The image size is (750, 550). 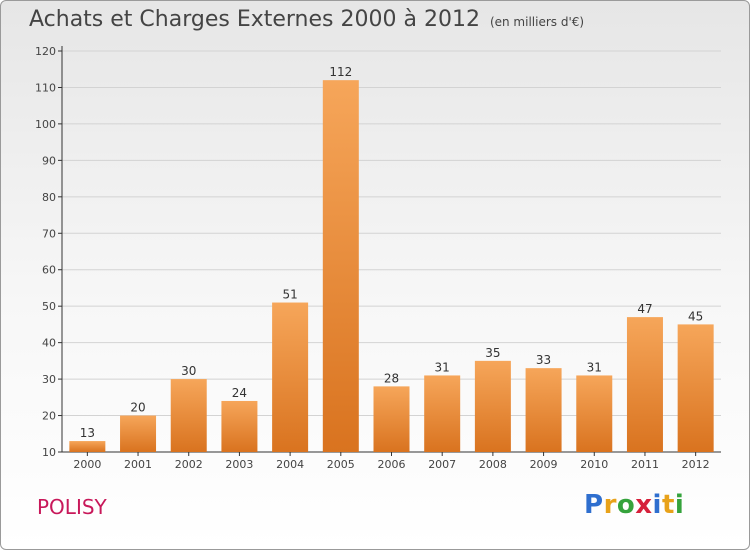 I want to click on x-tick-label: 2000, so click(x=87, y=464).